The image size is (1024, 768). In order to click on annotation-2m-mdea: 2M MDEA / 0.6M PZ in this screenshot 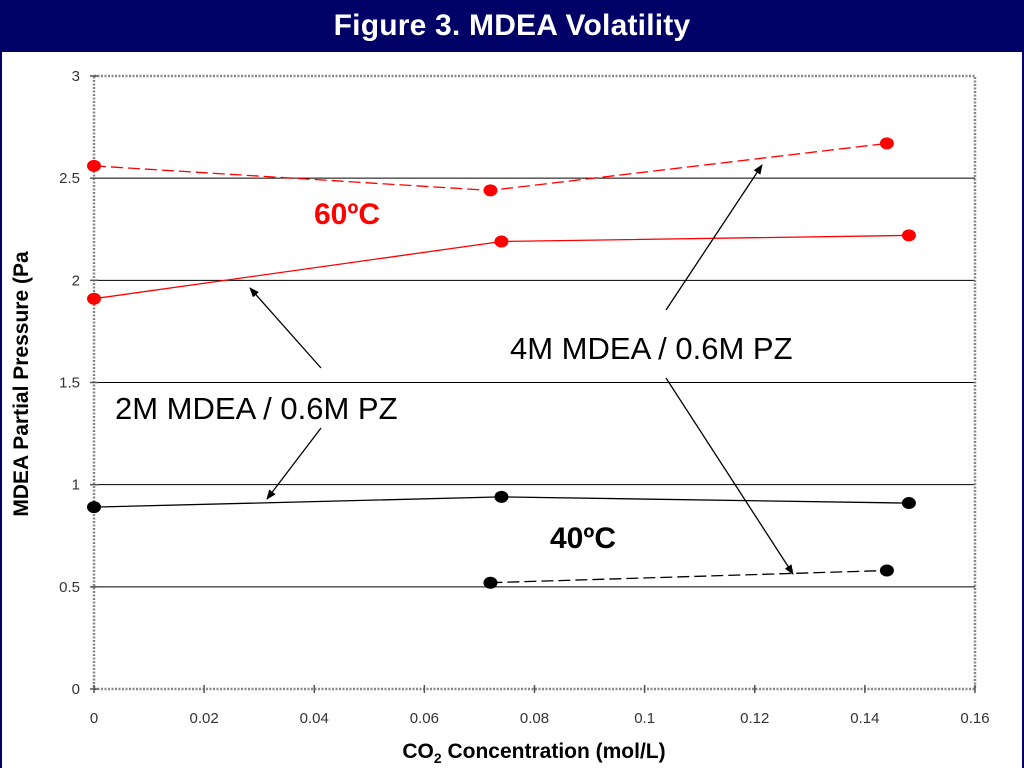, I will do `click(256, 408)`.